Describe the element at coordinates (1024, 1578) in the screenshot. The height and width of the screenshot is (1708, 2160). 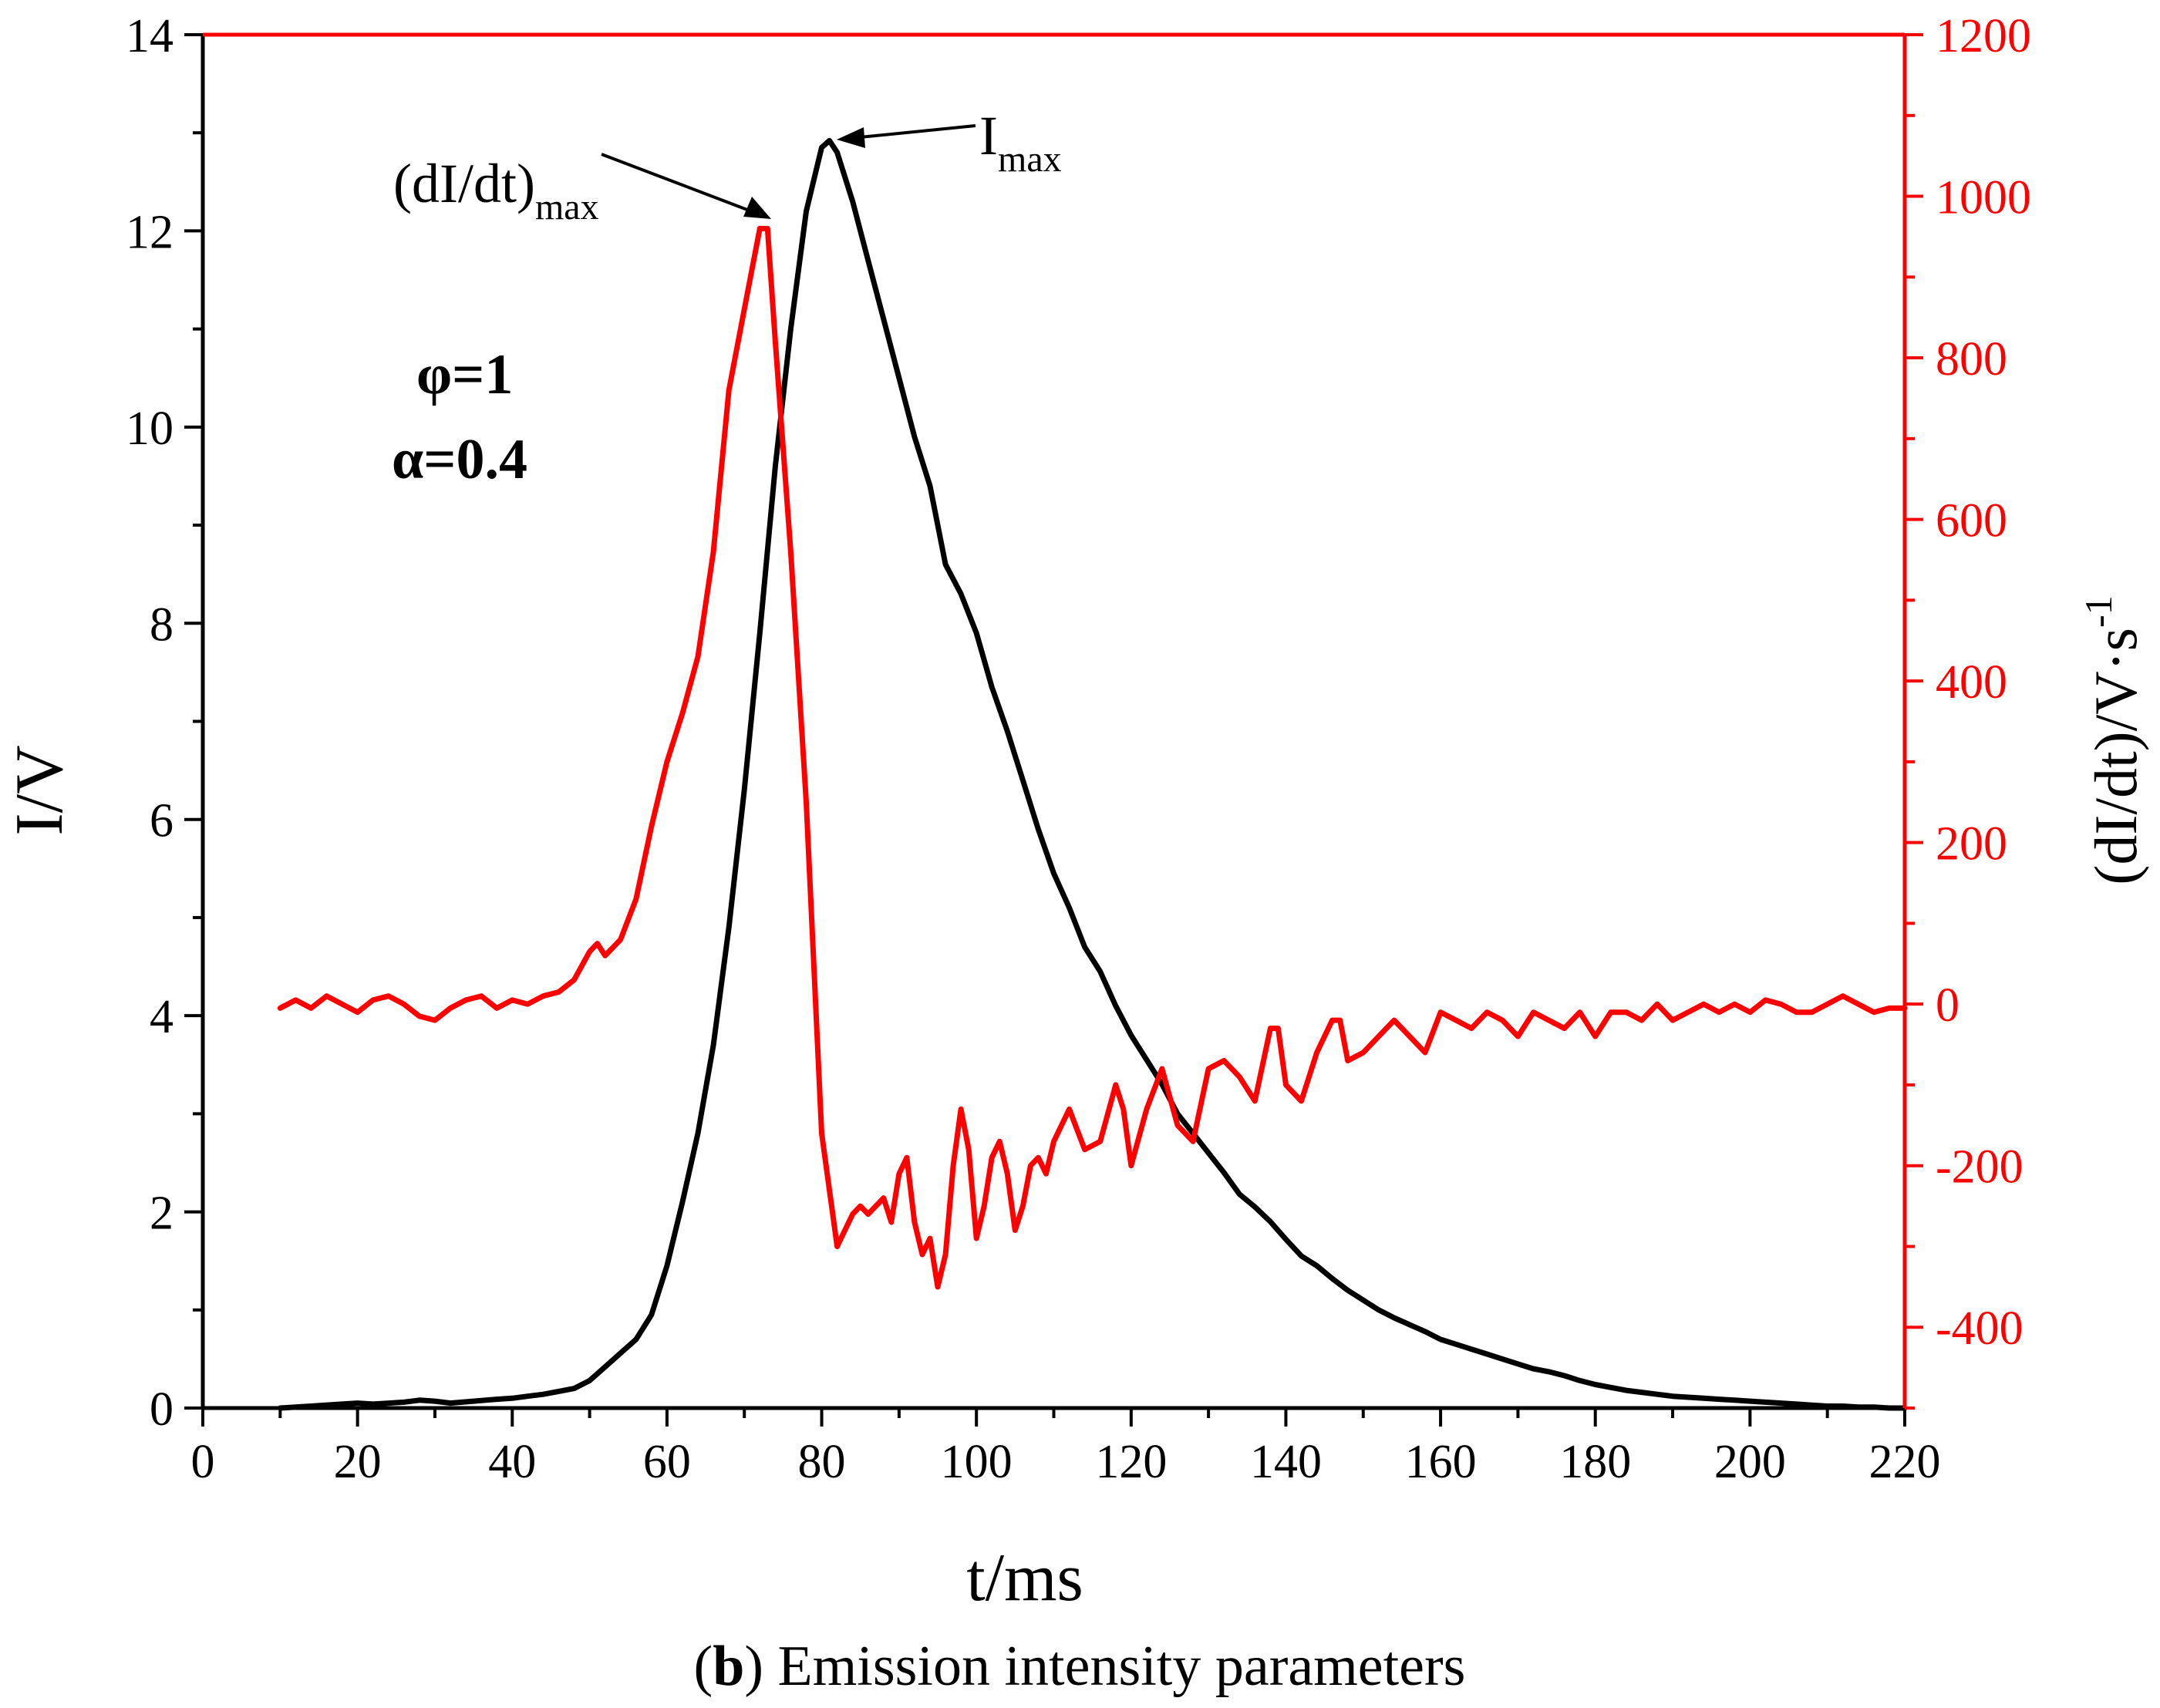
I see `x-axis-title: t/ms` at that location.